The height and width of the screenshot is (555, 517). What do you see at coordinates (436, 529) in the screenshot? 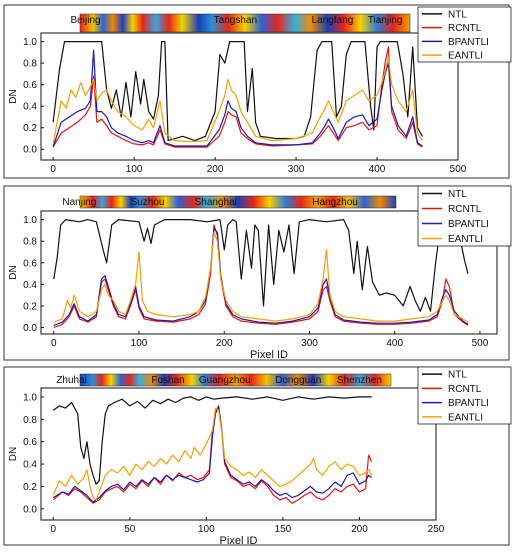
I see `x-tick-label: 250` at bounding box center [436, 529].